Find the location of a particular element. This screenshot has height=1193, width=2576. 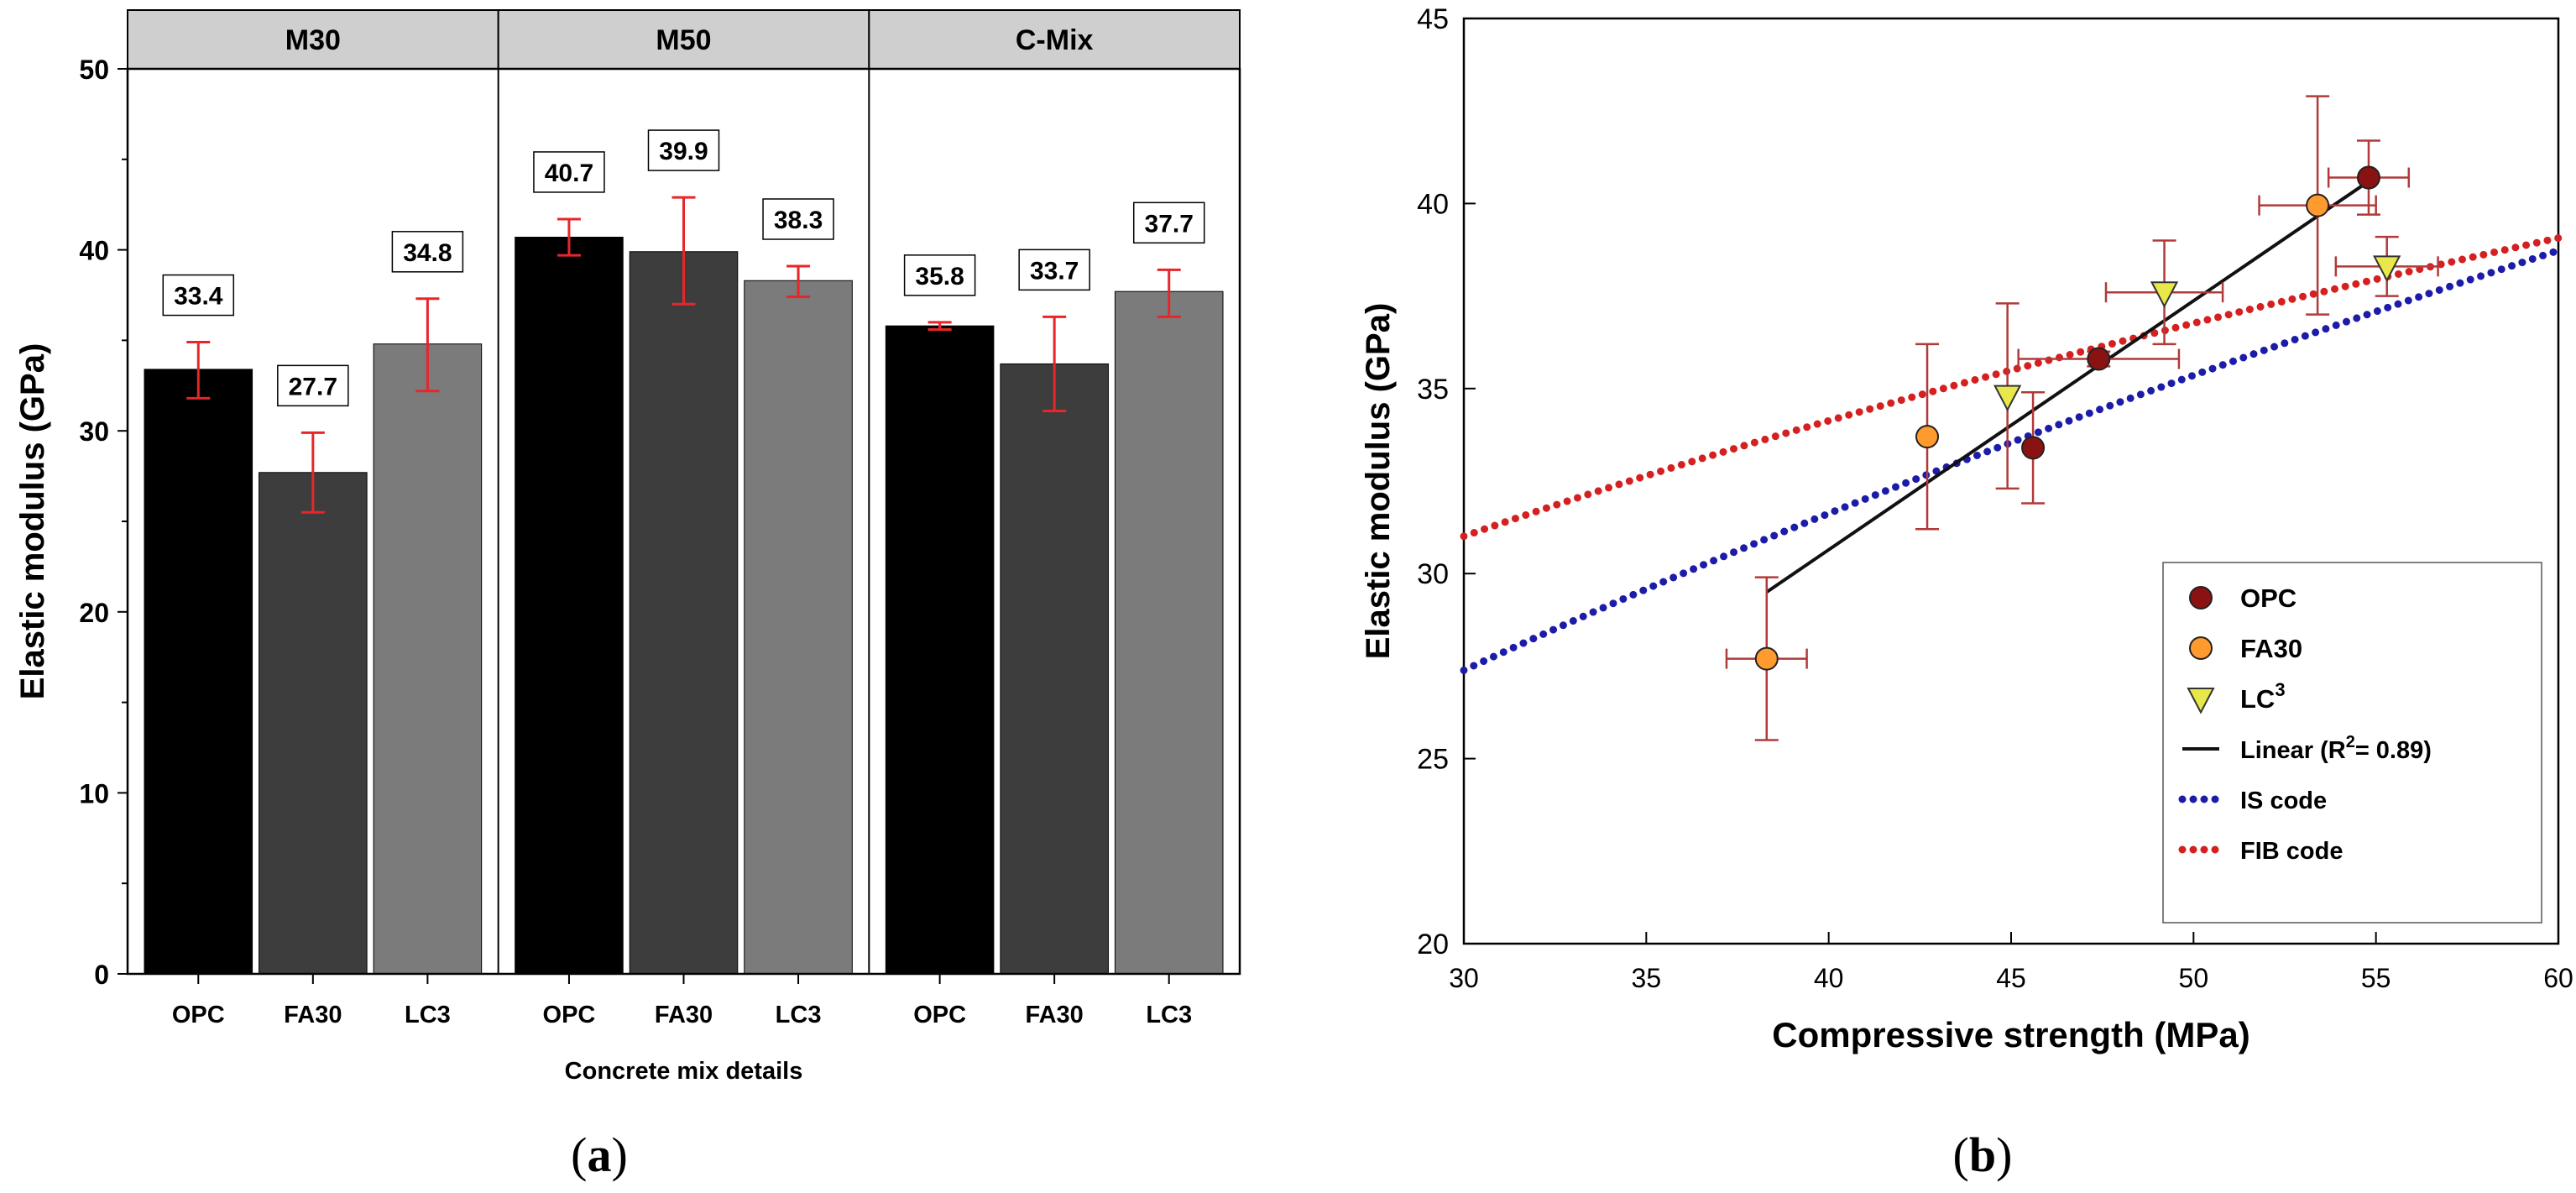

x-axis-label: Compressive strength (MPa) is located at coordinates (2010, 1034).